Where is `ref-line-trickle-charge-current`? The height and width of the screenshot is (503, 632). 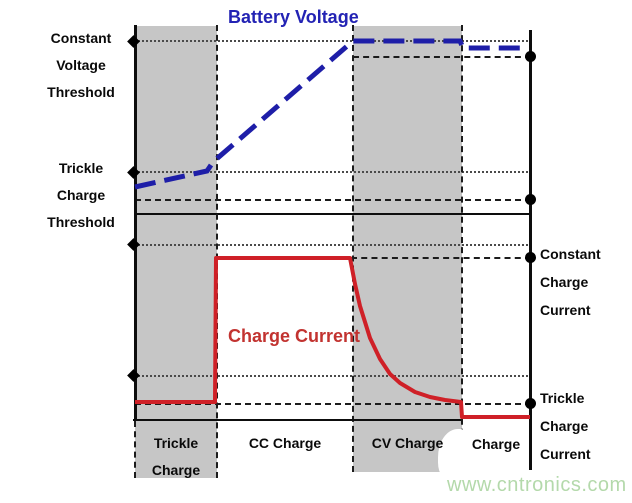
ref-line-trickle-charge-current is located at coordinates (333, 404).